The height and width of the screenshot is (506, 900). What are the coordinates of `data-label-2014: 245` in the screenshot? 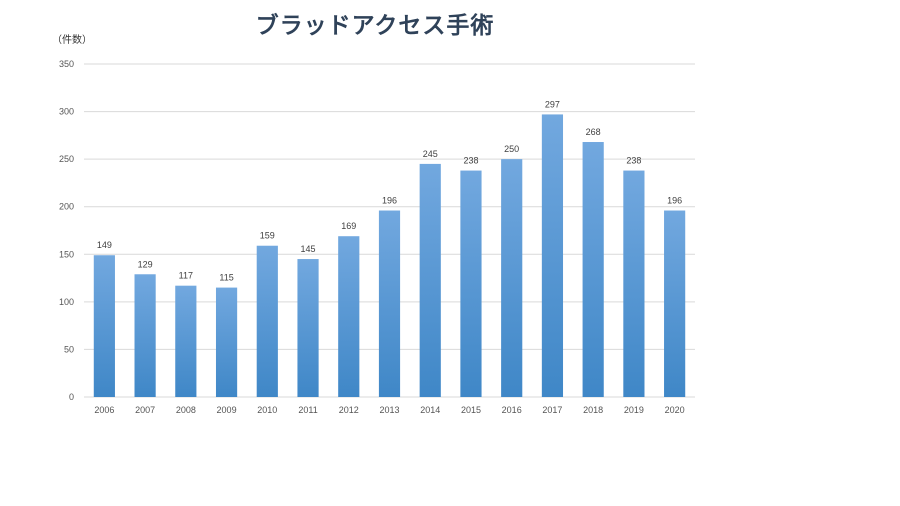 It's located at (430, 154).